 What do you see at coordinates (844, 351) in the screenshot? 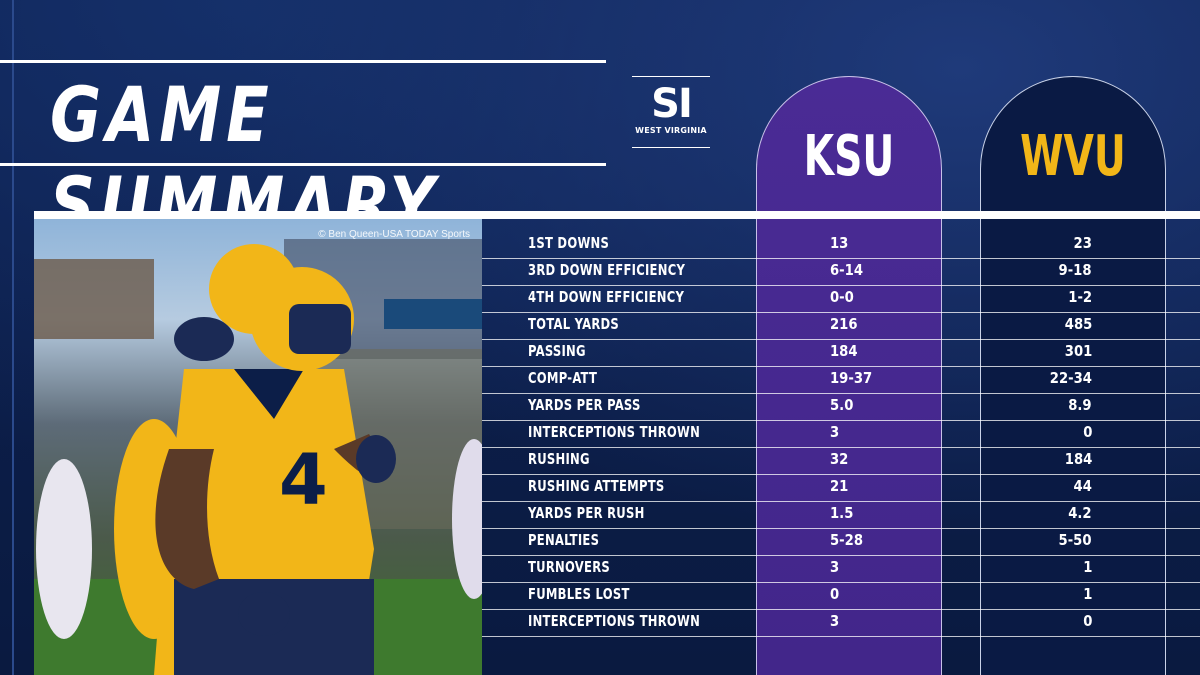
I see `stat-value-ksu: 184` at bounding box center [844, 351].